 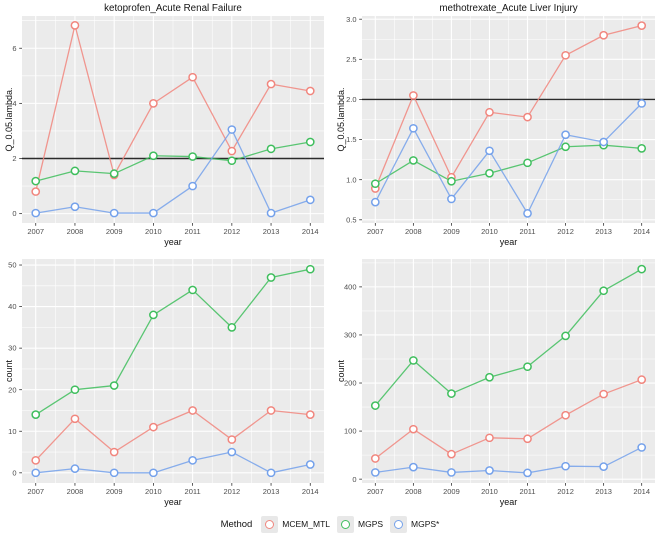 I want to click on chart-title: ketoprofen_Acute Renal Failure, so click(x=173, y=8).